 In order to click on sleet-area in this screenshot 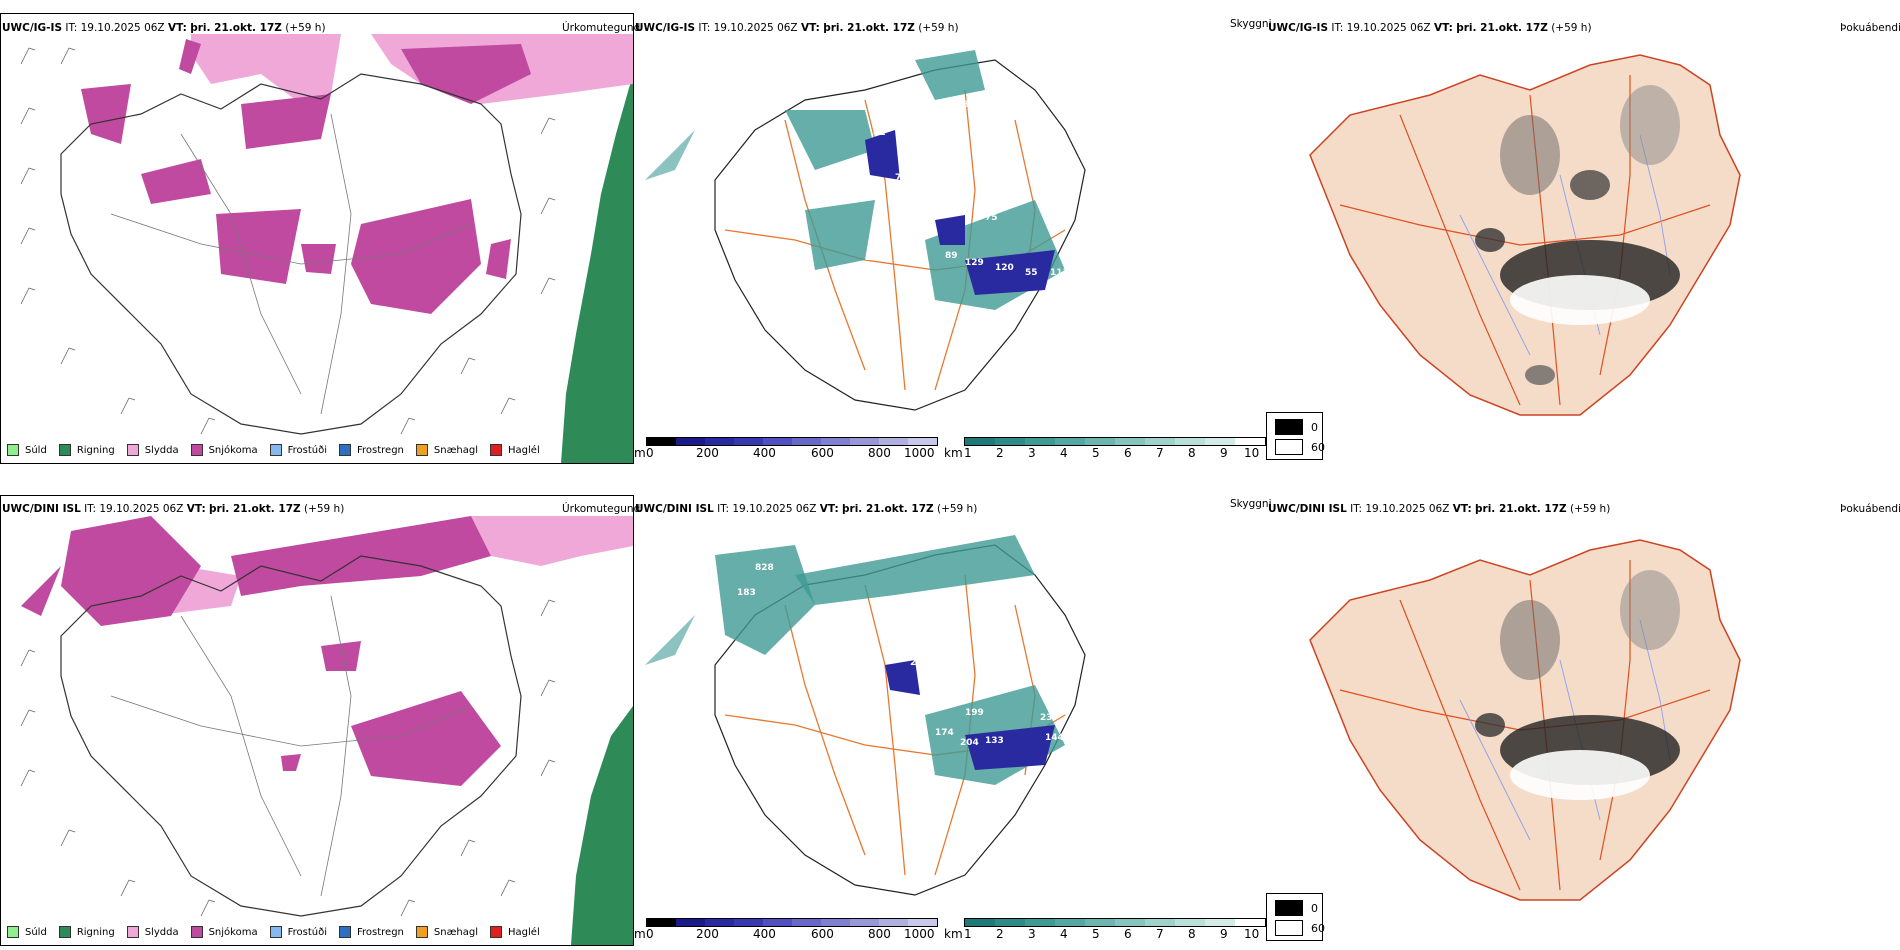, I will do `click(552, 541)`.